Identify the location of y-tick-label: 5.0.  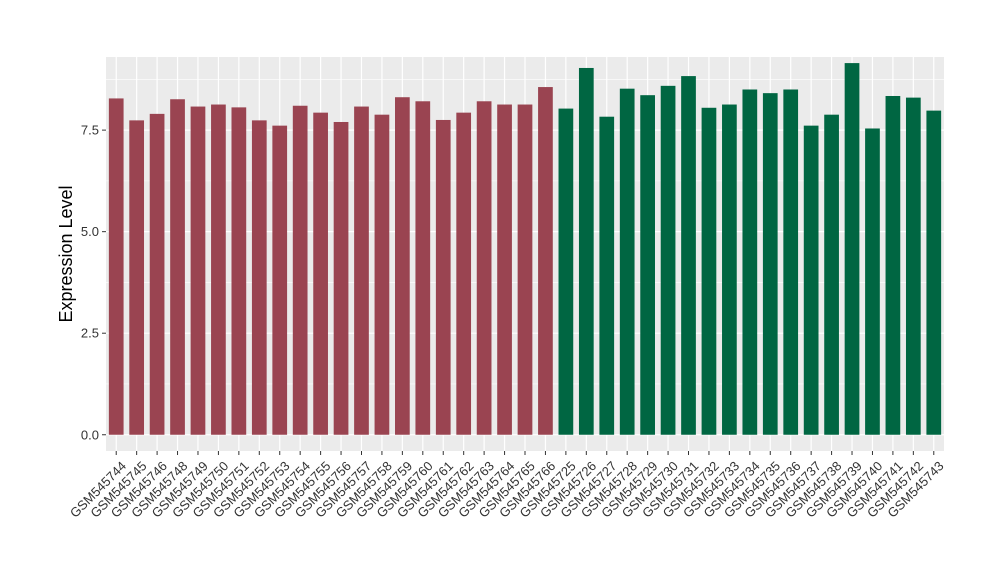
(90, 231).